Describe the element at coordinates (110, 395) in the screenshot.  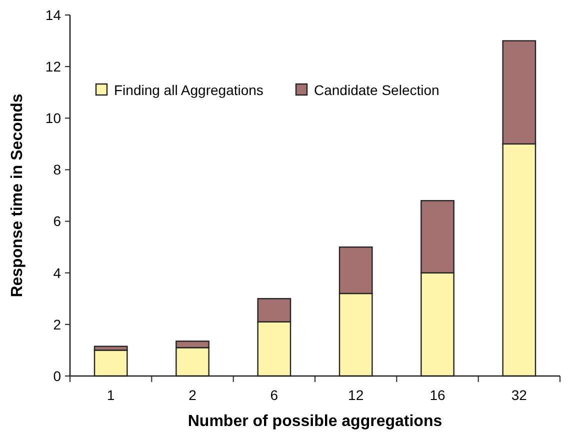
I see `x-tick-label: 1` at that location.